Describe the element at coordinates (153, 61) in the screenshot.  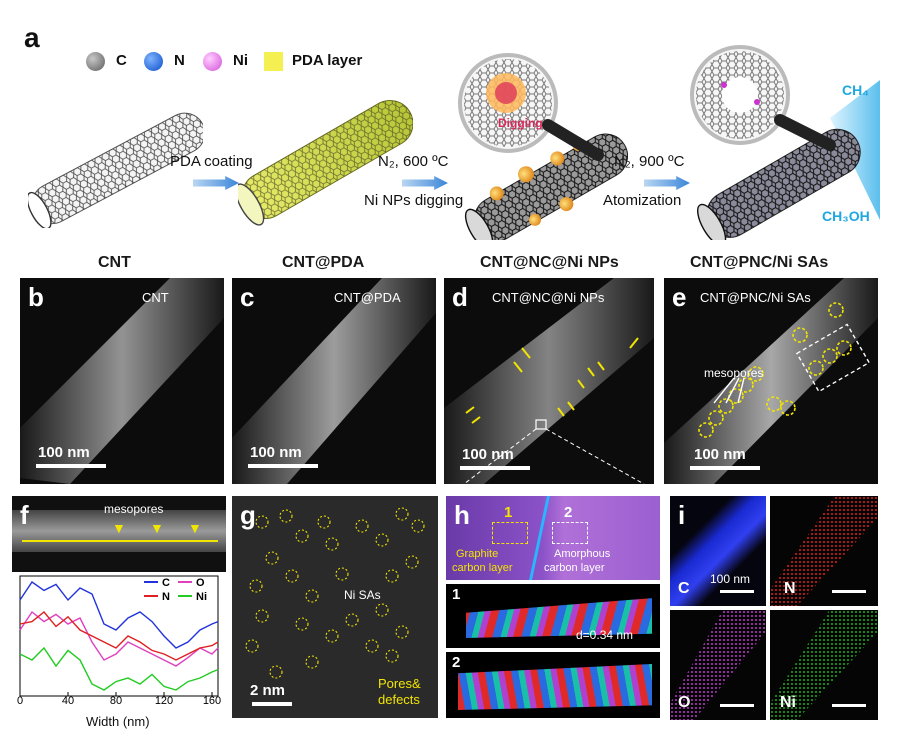
I see `legend-n-swatch` at that location.